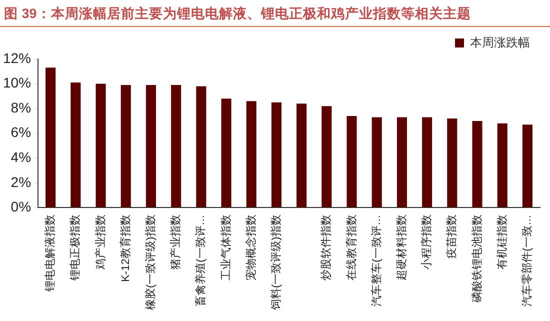 The image size is (550, 321). Describe the element at coordinates (275, 262) in the screenshot. I see `x-tick-label: 饲料(一致评级)指数` at that location.